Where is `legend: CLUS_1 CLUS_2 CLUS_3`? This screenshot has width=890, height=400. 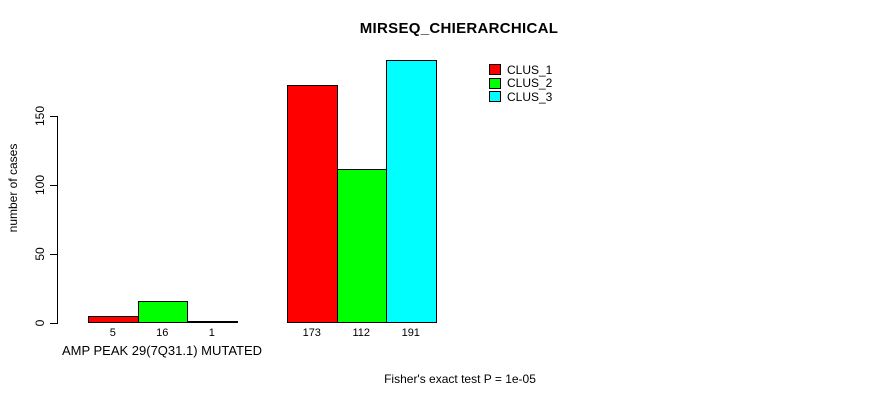
legend: CLUS_1 CLUS_2 CLUS_3 is located at coordinates (520, 83).